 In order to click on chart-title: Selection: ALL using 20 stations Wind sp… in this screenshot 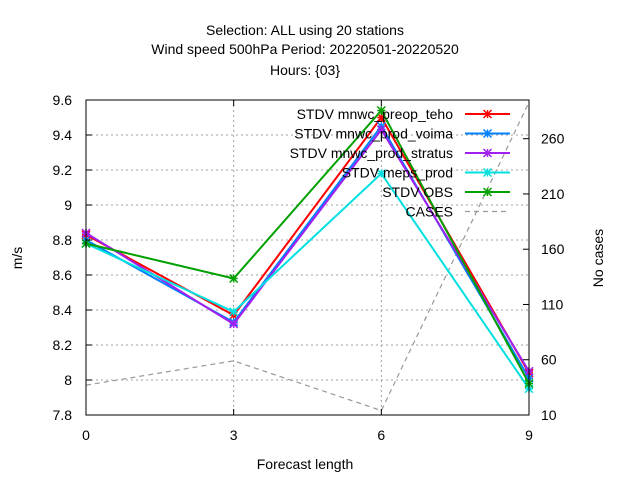, I will do `click(305, 50)`.